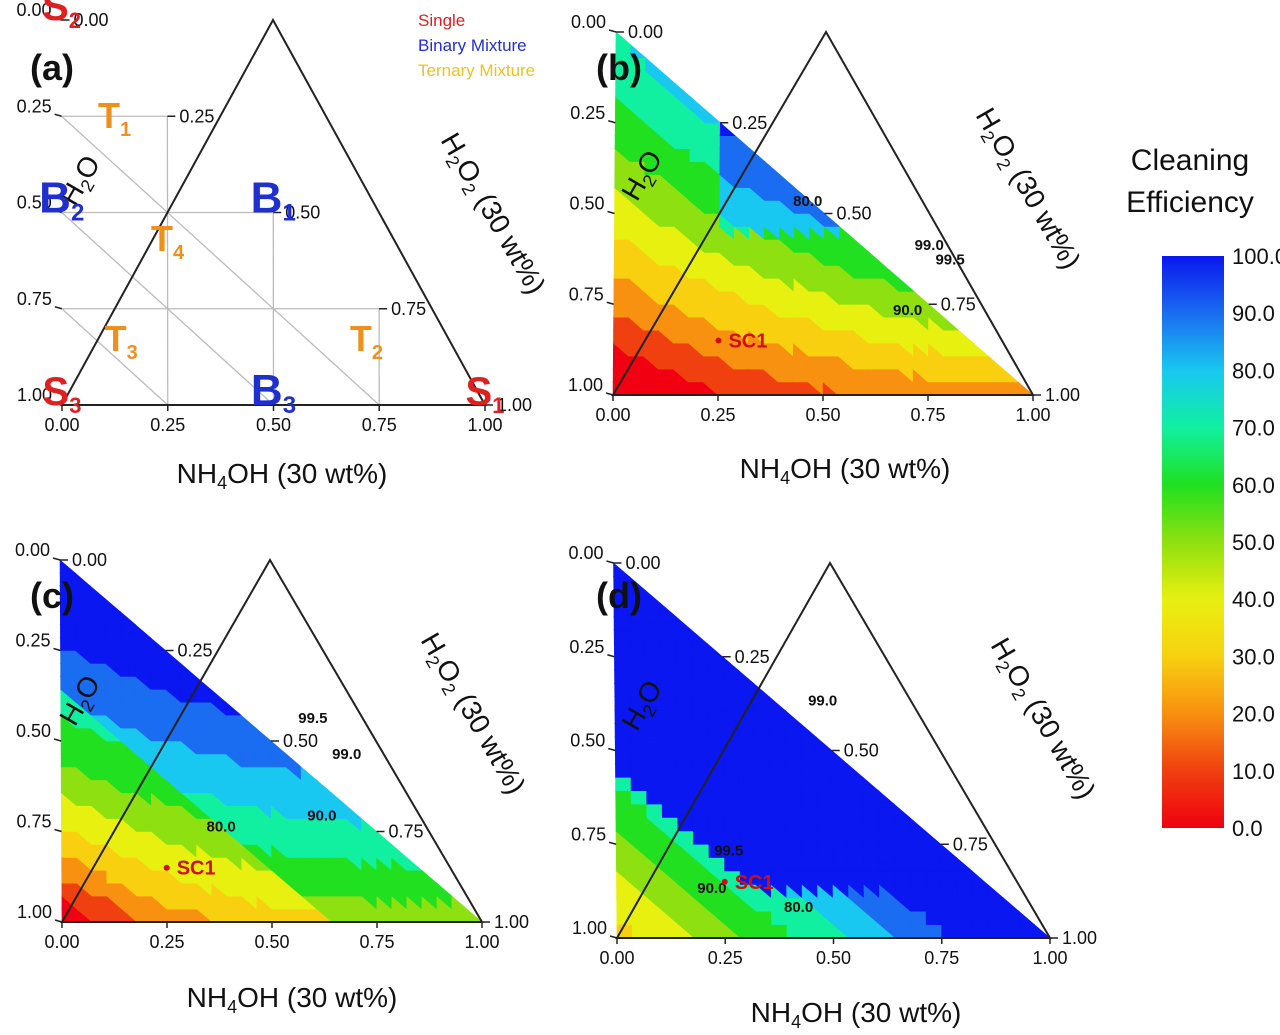 The image size is (1280, 1035). I want to click on right-tick-label: 0.00, so click(645, 32).